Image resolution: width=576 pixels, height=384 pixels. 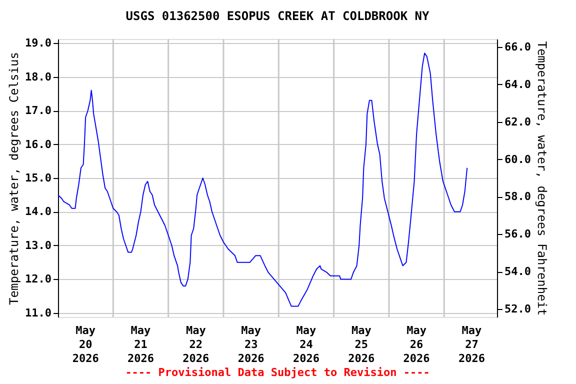 What do you see at coordinates (38, 43) in the screenshot?
I see `y-tick-label: 19.0` at bounding box center [38, 43].